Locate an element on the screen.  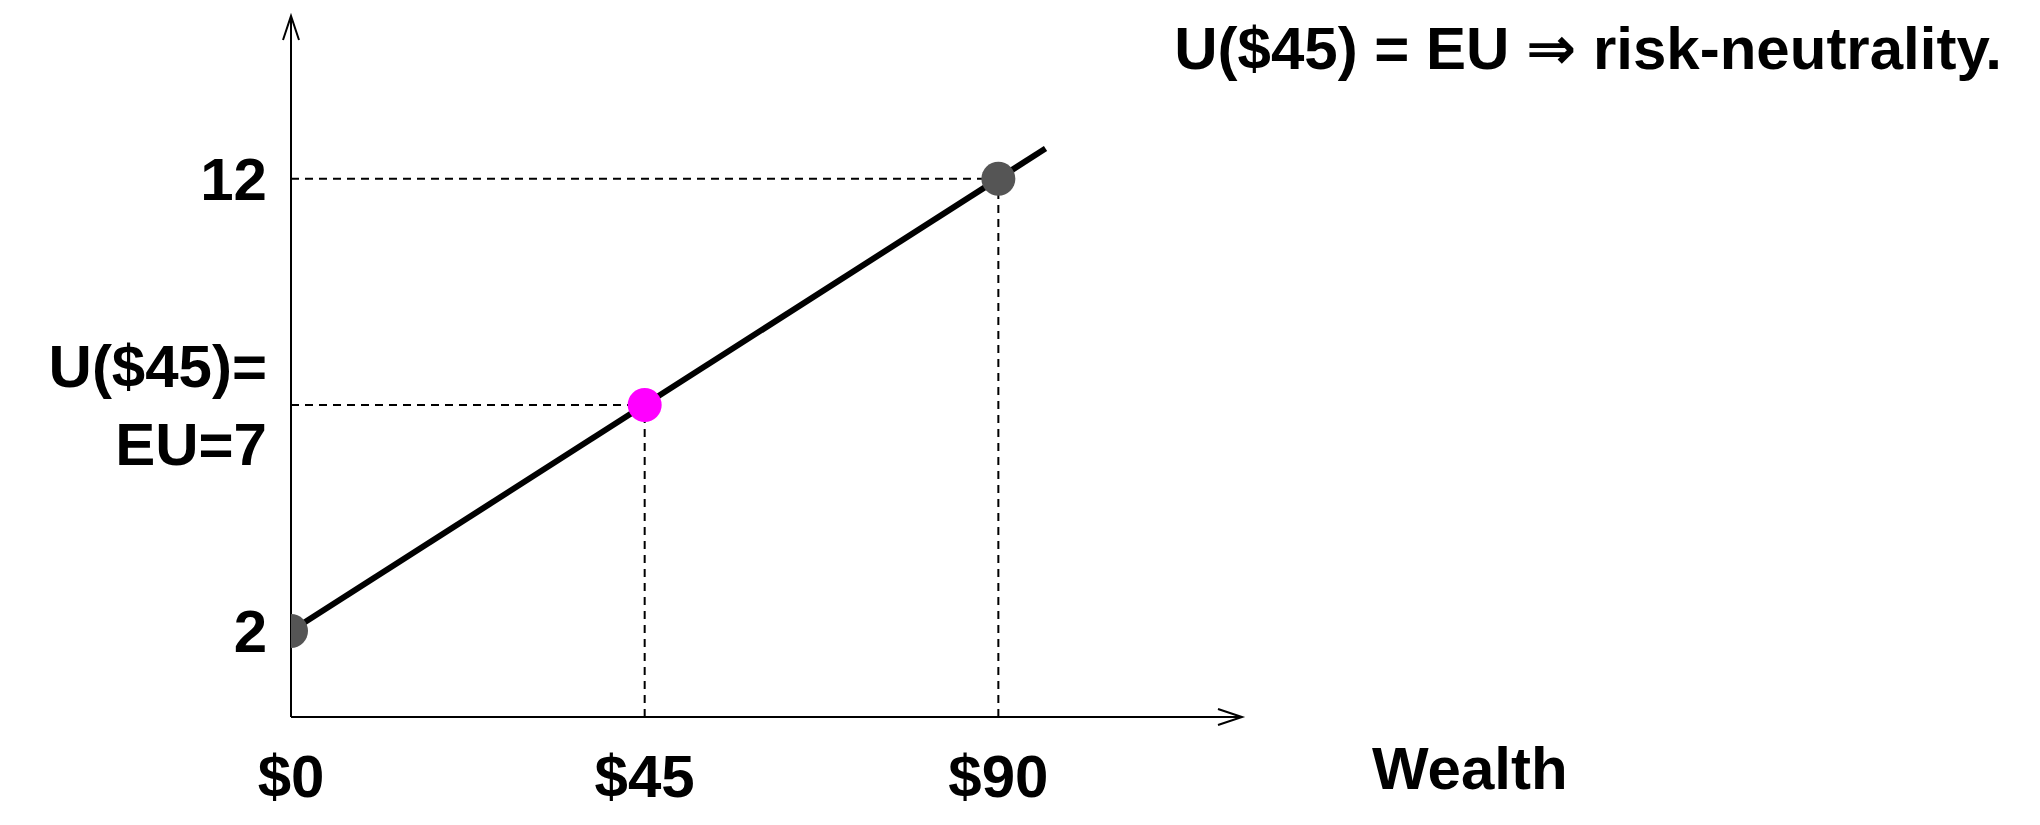
x-tick-label: $90 is located at coordinates (998, 776).